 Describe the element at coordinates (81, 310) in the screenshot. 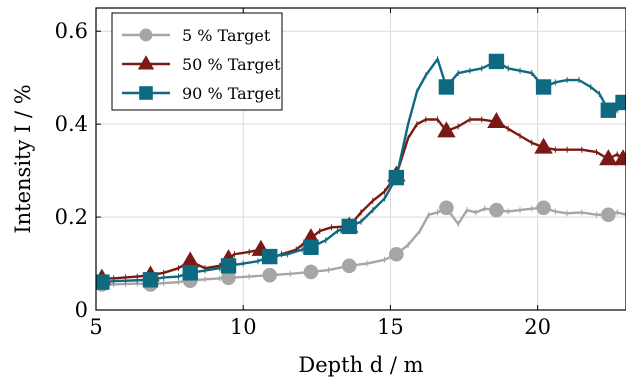

I see `y-tick-label: 0` at that location.